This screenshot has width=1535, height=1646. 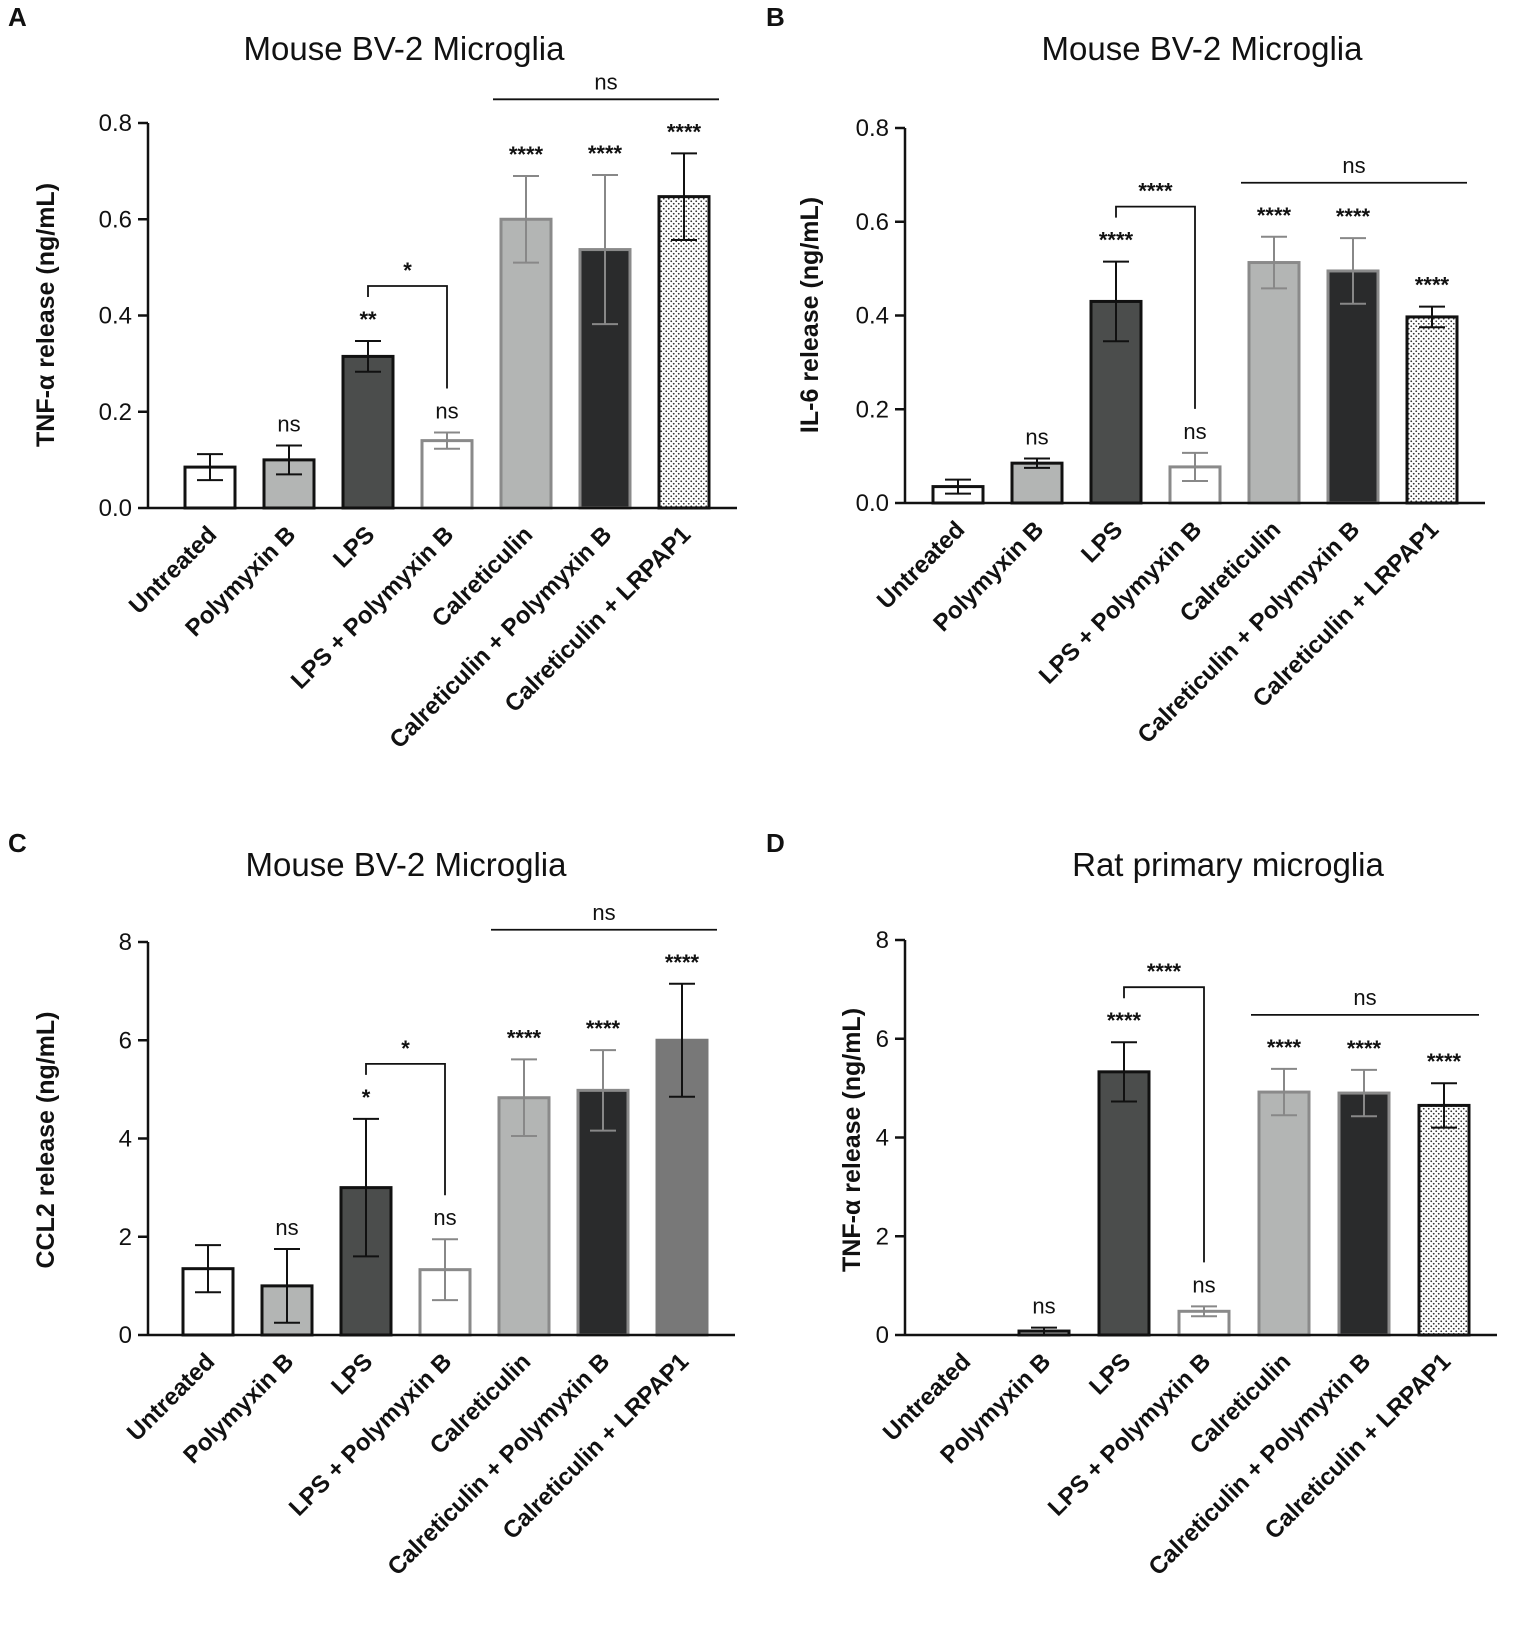 I want to click on y-axis-label: IL-6 release (ng/mL), so click(x=810, y=315).